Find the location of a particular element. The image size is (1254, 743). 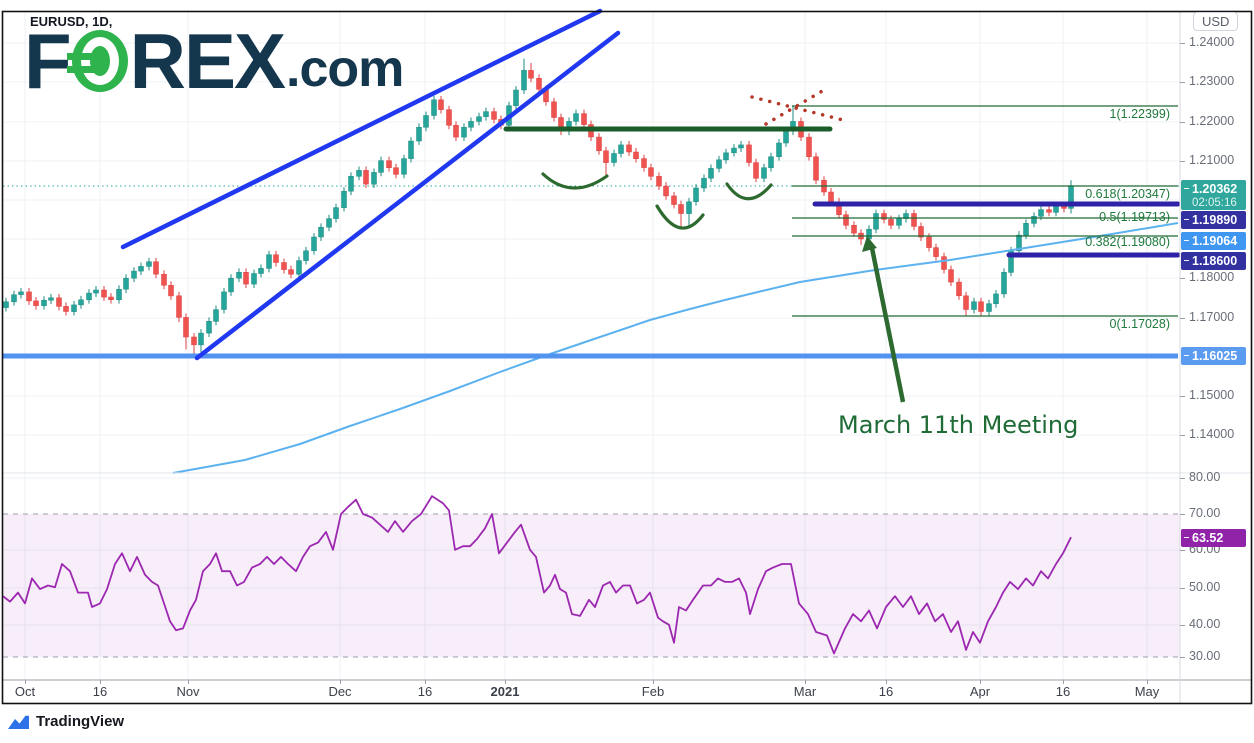

price-marker: 1.16025 is located at coordinates (1213, 356).